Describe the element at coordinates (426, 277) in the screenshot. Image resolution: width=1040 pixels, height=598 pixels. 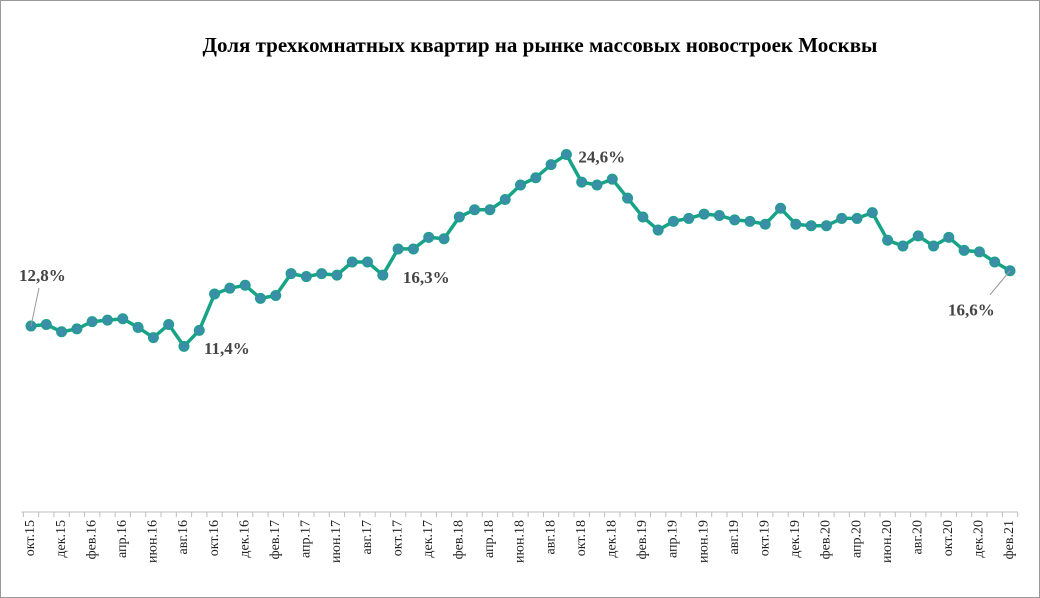
I see `value-label: 16,3%` at that location.